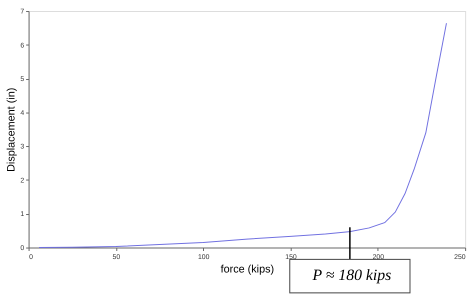 Image resolution: width=474 pixels, height=294 pixels. Describe the element at coordinates (11, 130) in the screenshot. I see `y-axis-title: Displacement (in)` at that location.